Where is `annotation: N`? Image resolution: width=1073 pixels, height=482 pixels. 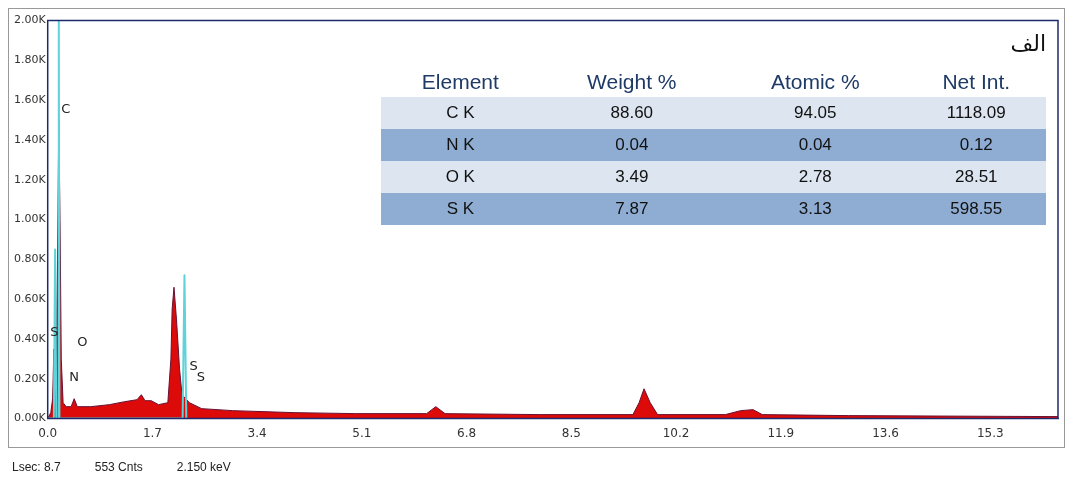
annotation: N is located at coordinates (74, 376).